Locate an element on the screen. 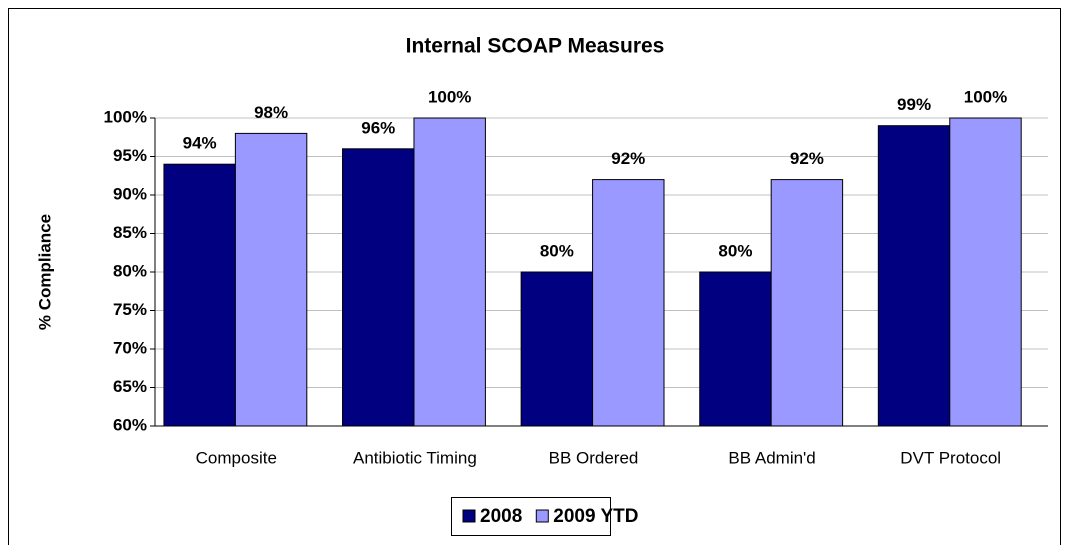 The height and width of the screenshot is (545, 1069). x-tick-label: Composite is located at coordinates (236, 457).